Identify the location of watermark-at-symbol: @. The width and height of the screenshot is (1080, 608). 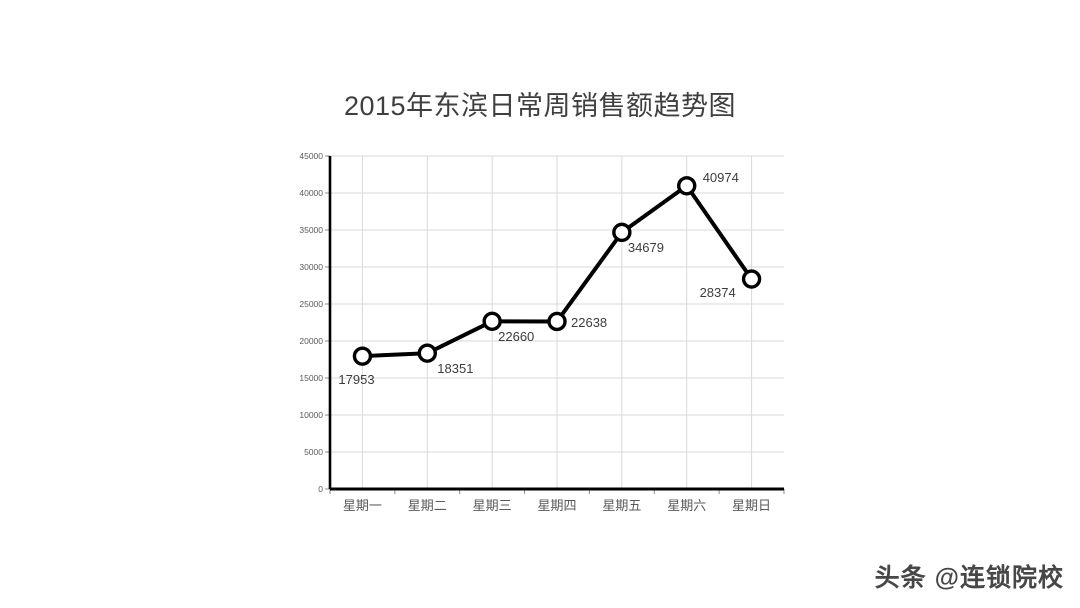
(947, 578).